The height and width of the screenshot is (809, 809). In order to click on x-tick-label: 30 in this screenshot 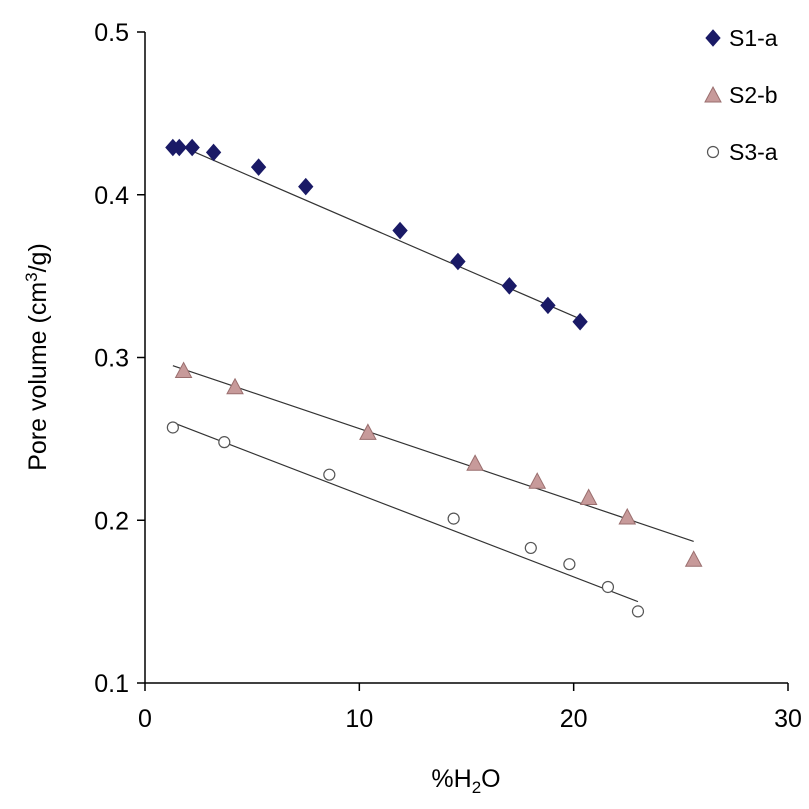, I will do `click(788, 719)`.